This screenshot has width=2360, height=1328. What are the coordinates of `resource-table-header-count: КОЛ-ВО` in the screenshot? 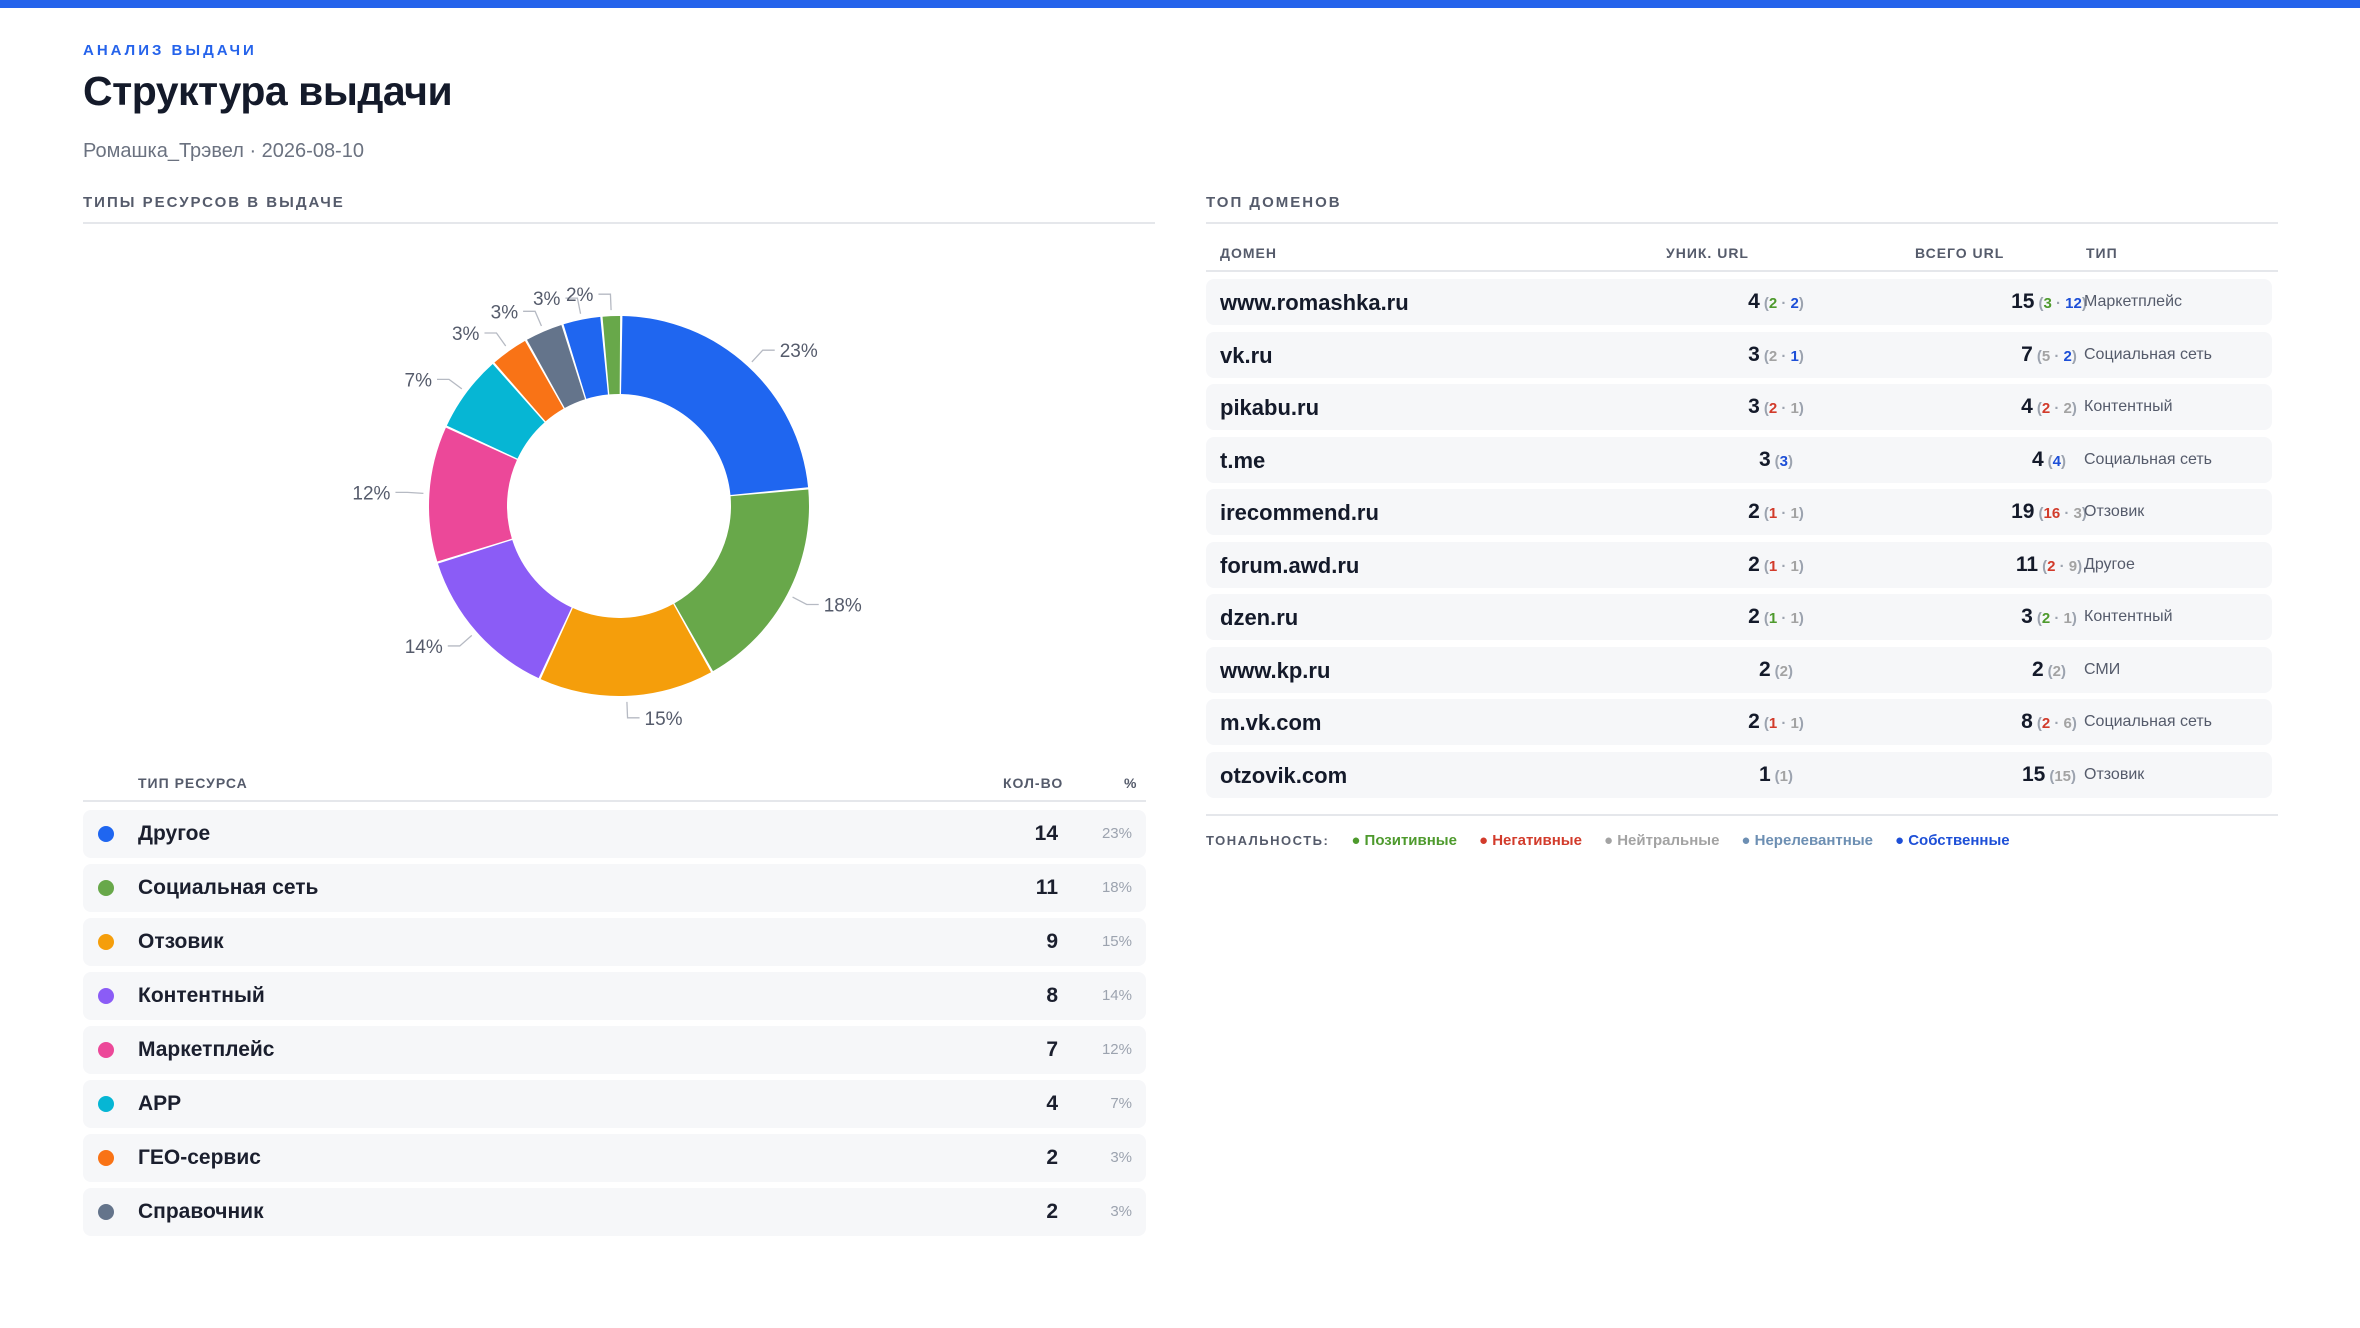 It's located at (1033, 783).